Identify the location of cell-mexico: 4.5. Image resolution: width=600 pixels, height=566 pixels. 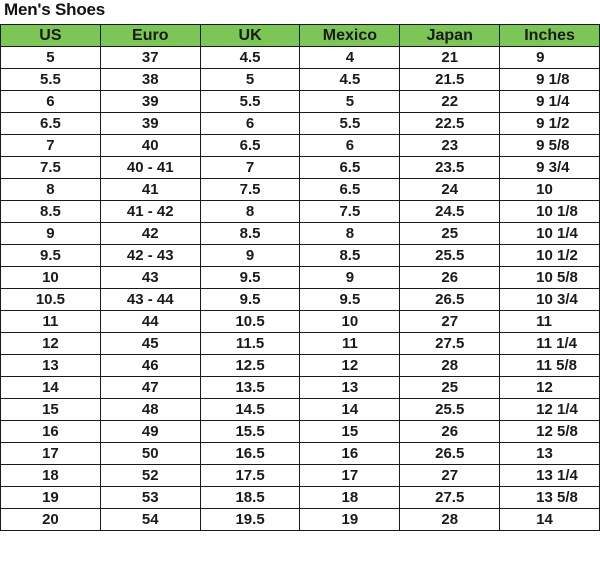
(350, 79).